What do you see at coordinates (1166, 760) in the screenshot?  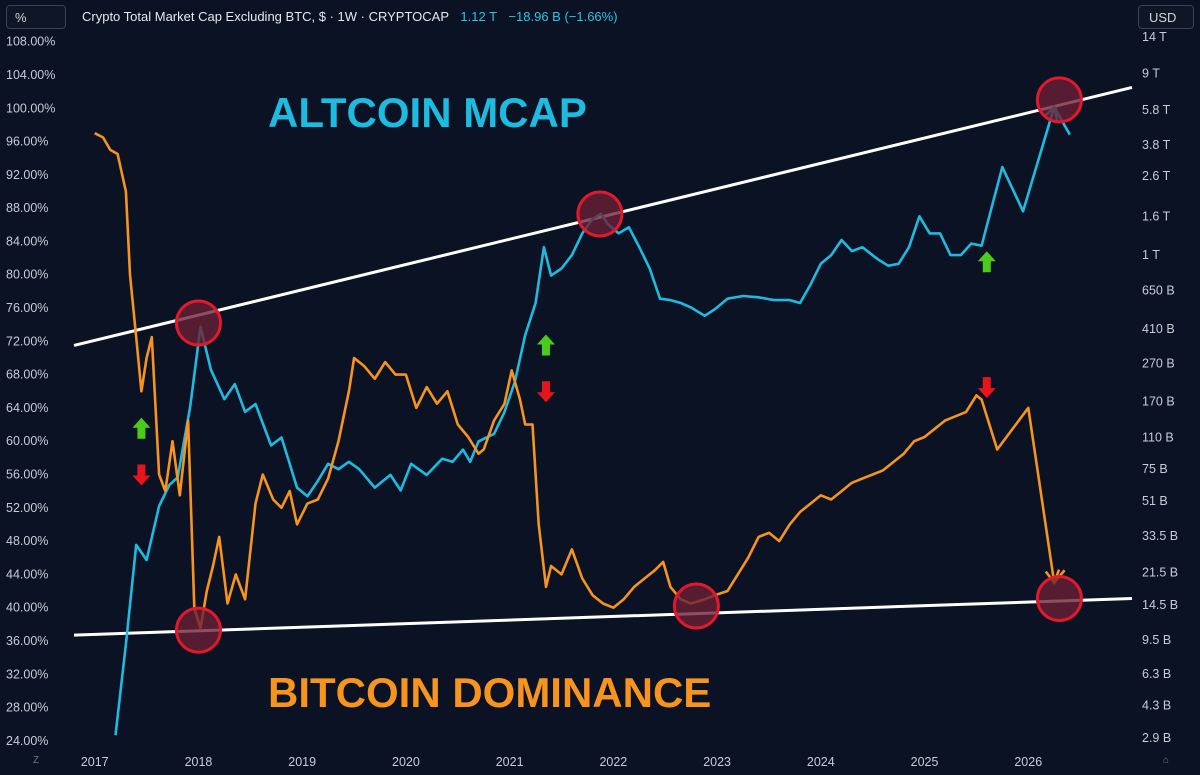 I see `home-icon: ⌂` at bounding box center [1166, 760].